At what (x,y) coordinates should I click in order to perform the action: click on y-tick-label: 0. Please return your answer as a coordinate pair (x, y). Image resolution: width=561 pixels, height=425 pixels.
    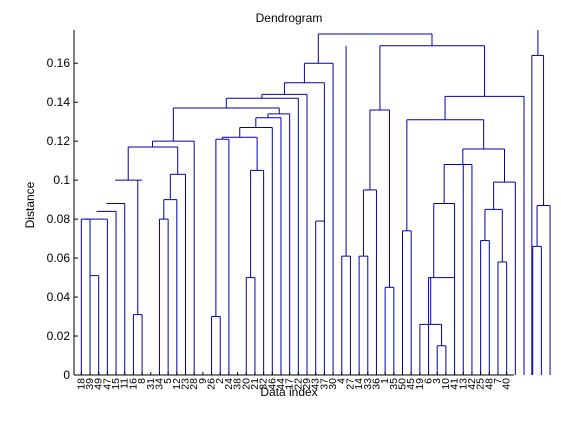
    Looking at the image, I should click on (66, 375).